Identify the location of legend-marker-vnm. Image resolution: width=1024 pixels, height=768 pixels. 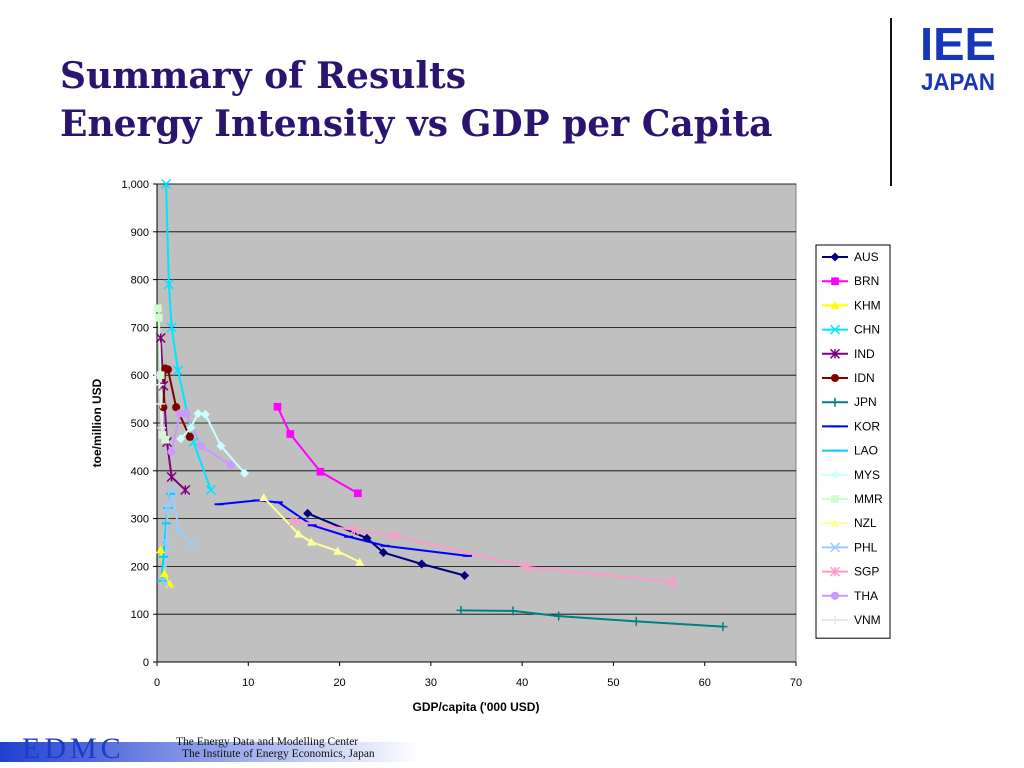
(835, 620).